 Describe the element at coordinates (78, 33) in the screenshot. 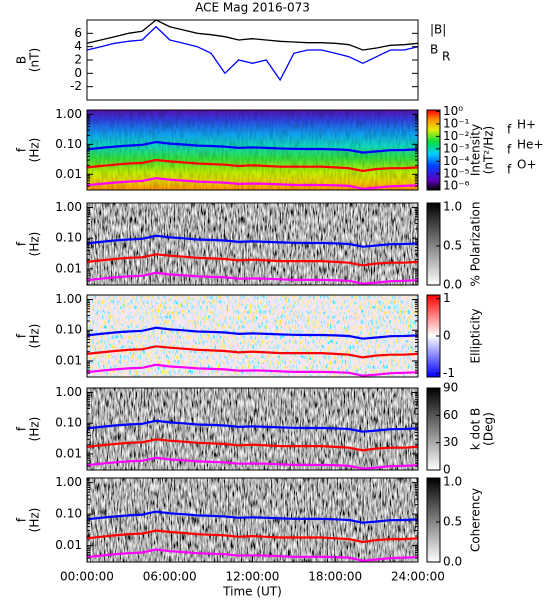

I see `y-tick-label: 6` at that location.